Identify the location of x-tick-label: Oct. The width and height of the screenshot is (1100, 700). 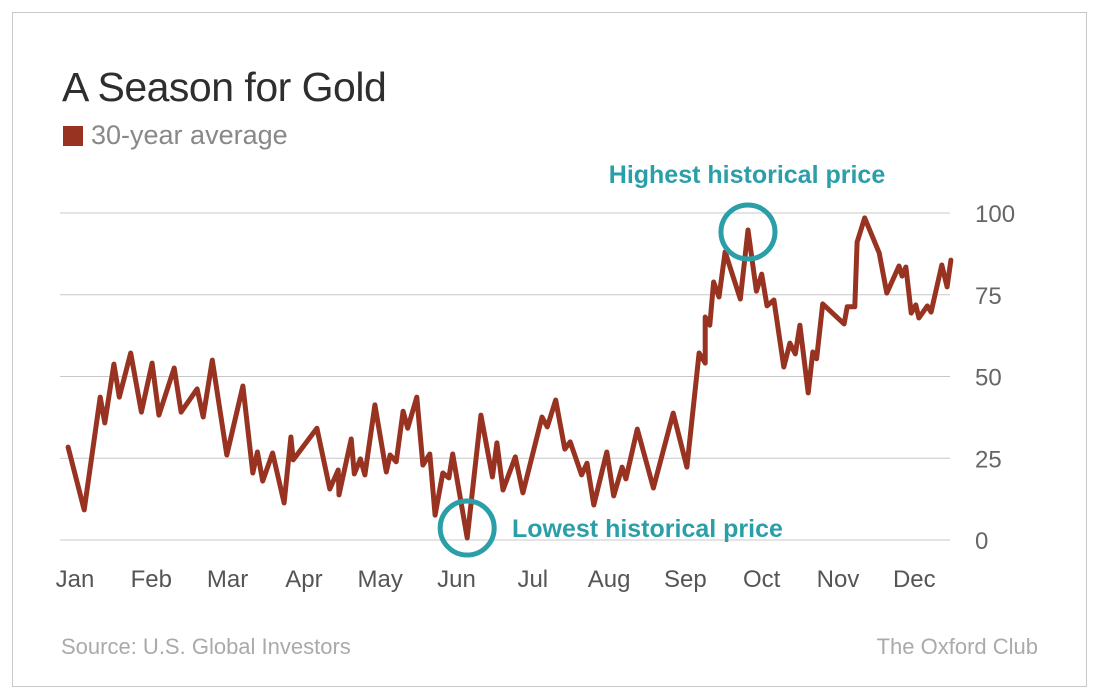
(762, 579).